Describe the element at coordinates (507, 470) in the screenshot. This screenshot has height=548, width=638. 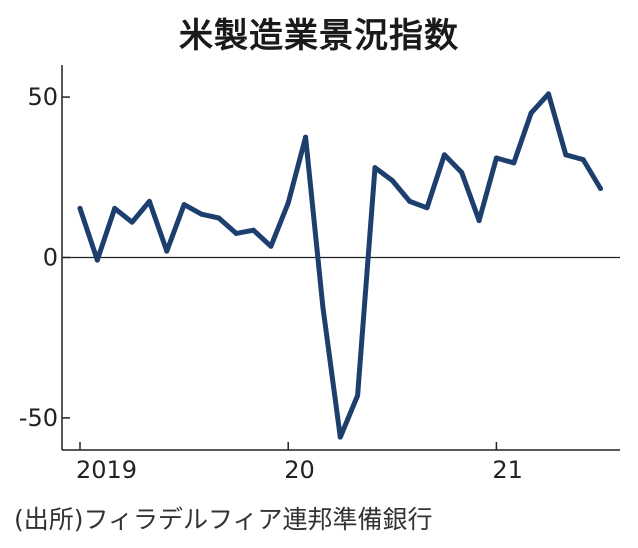
I see `x-tick-label: 21` at that location.